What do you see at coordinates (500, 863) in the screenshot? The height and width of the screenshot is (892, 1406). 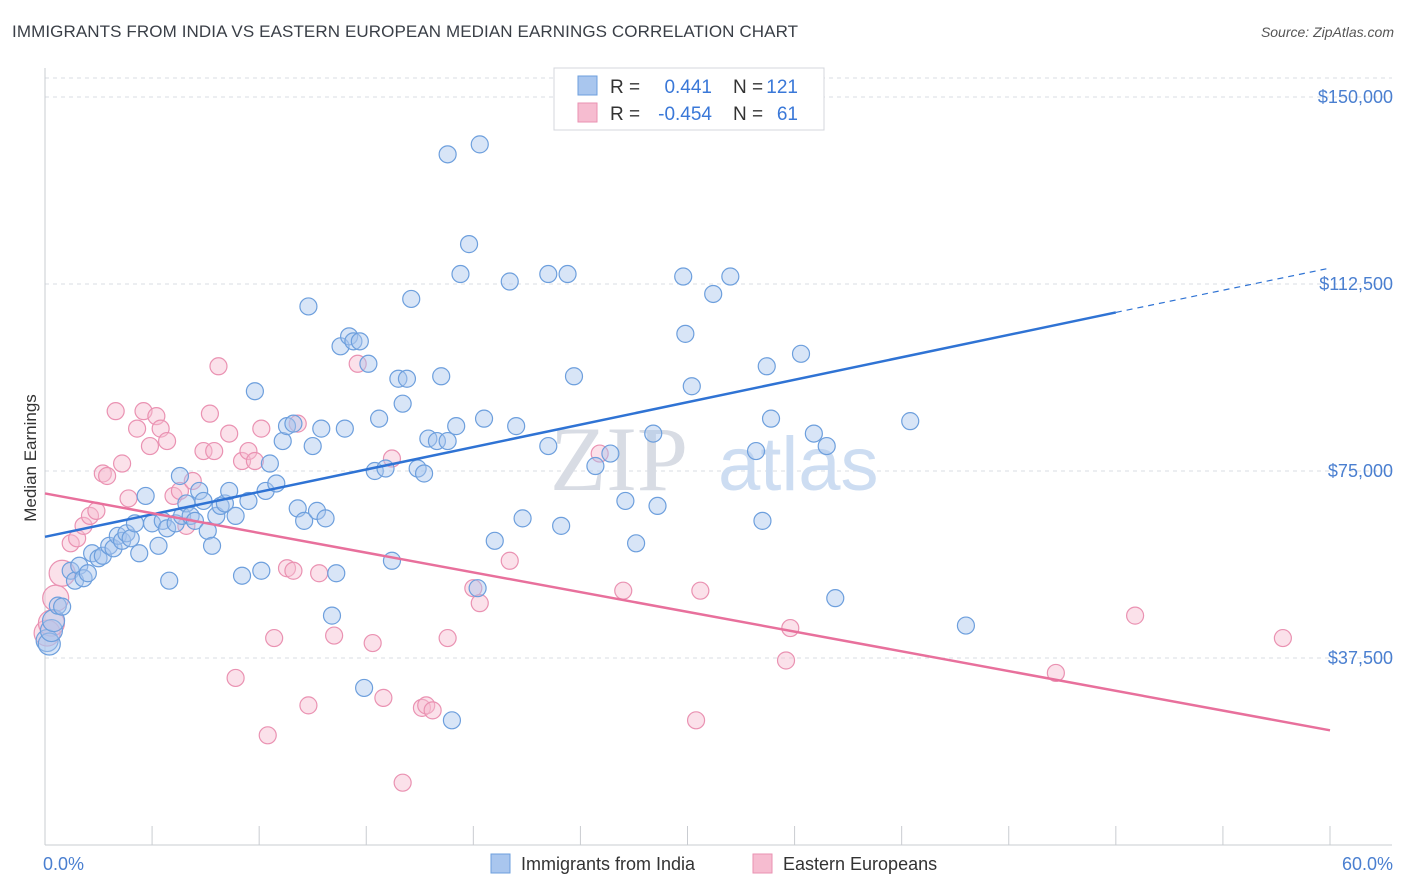 I see `bottom-legend-swatch-india` at bounding box center [500, 863].